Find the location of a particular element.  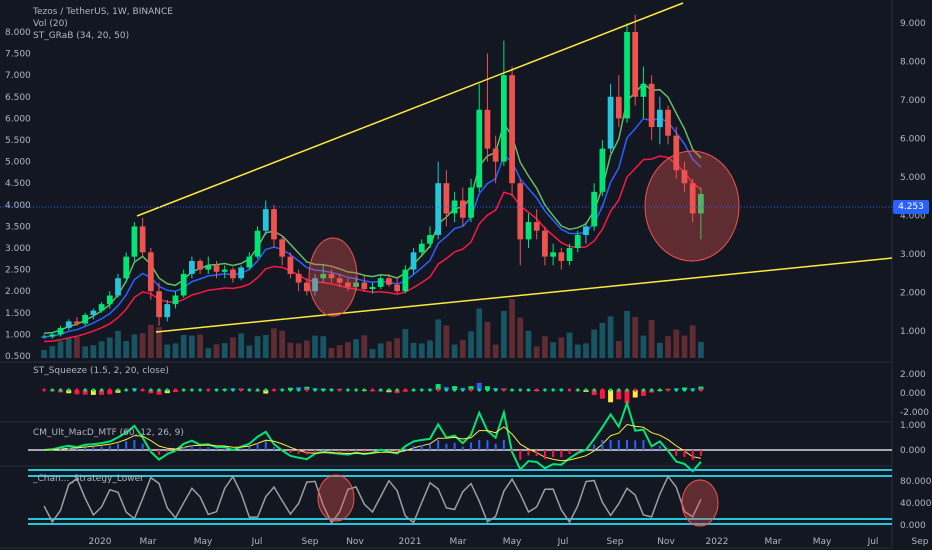

vol-label: Vol (20) is located at coordinates (50, 24).